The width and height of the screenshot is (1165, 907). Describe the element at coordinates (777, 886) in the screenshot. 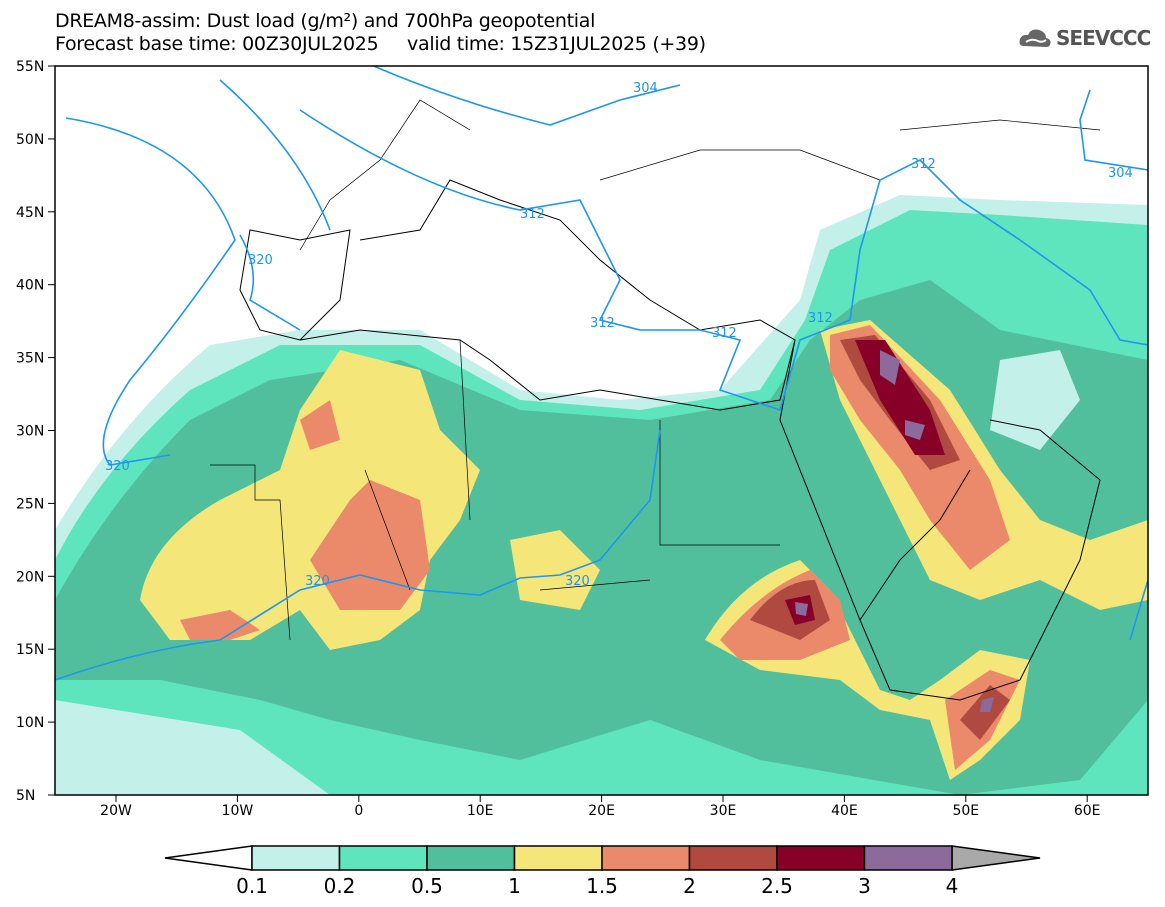

I see `colorbar-tick-label: 2.5` at that location.